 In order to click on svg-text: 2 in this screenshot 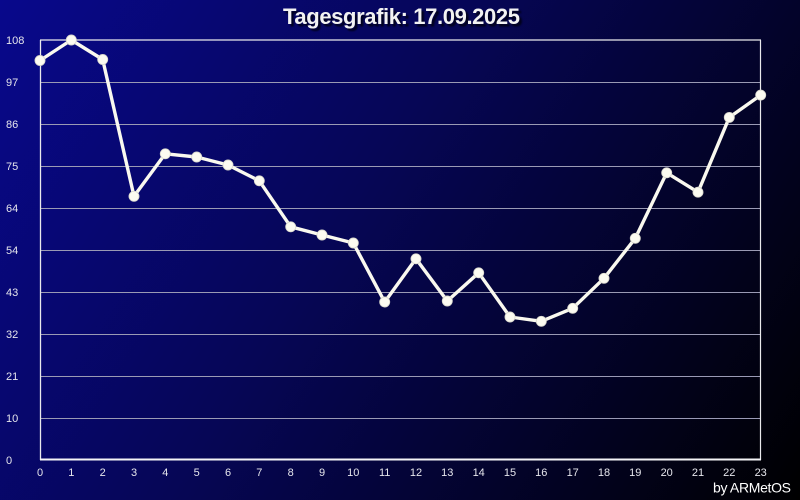, I will do `click(103, 473)`.